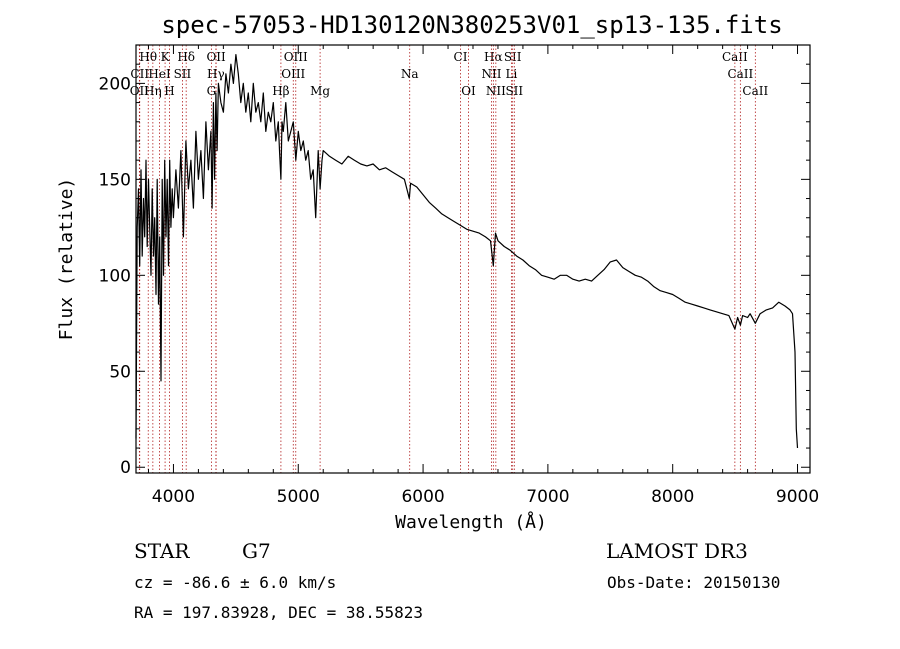  What do you see at coordinates (139, 74) in the screenshot?
I see `line-marker-label: CII` at bounding box center [139, 74].